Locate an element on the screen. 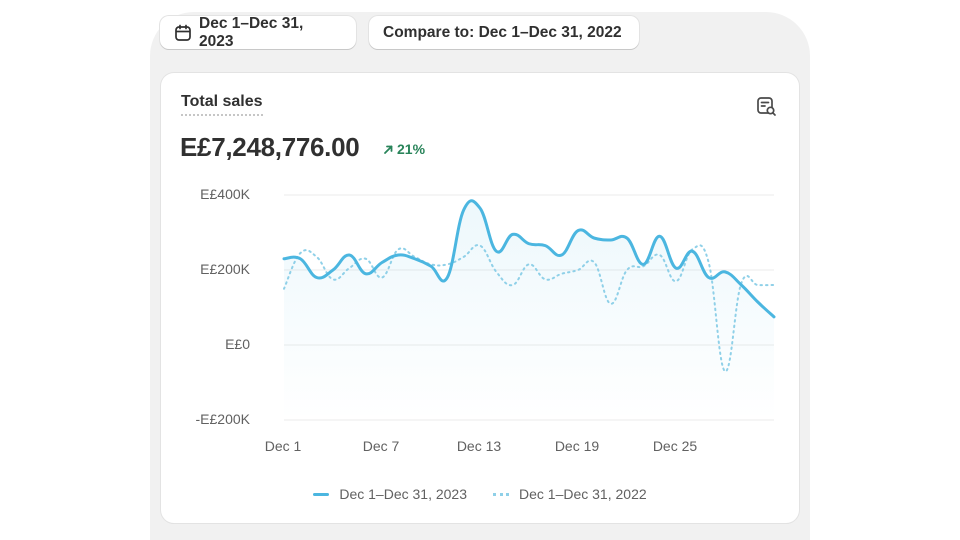 The width and height of the screenshot is (960, 540). compare-button: Compare to: Dec 1–Dec 31, 2022 is located at coordinates (504, 32).